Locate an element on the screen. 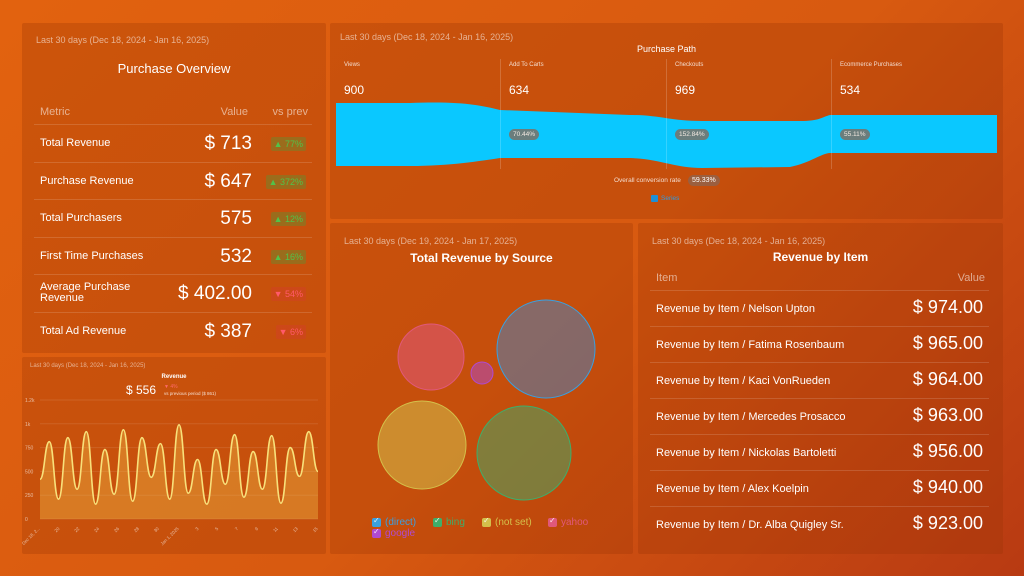 This screenshot has width=1024, height=576. funnel-area is located at coordinates (666, 135).